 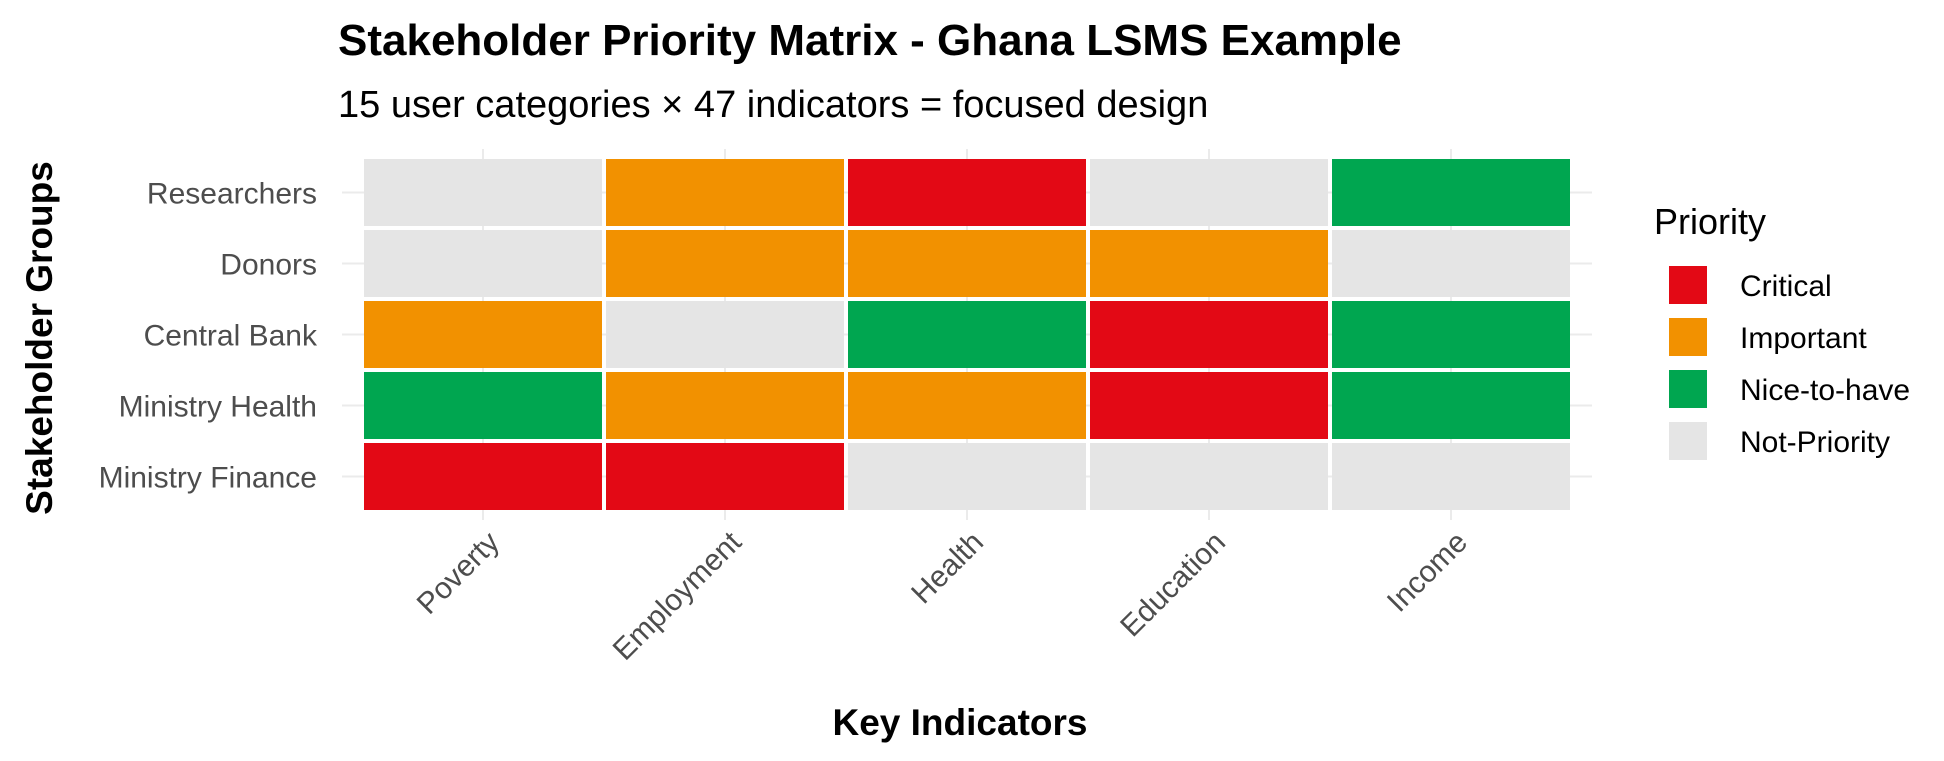 I want to click on y-axis-title: Stakeholder Groups, so click(x=39, y=338).